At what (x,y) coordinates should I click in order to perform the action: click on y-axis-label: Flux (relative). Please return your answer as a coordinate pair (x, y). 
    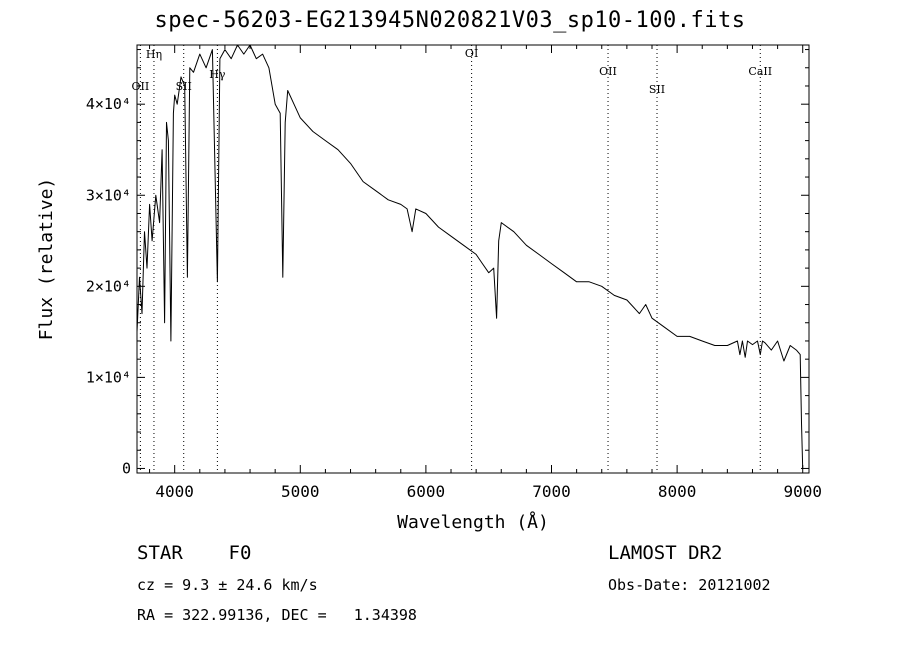
    Looking at the image, I should click on (46, 259).